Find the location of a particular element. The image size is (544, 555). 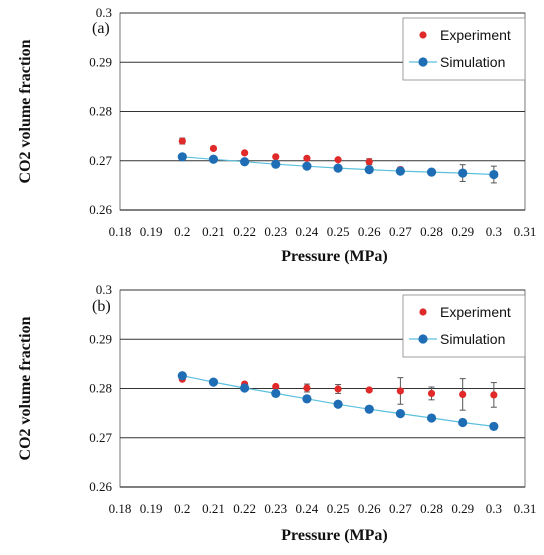

panel-label: (a) is located at coordinates (101, 28).